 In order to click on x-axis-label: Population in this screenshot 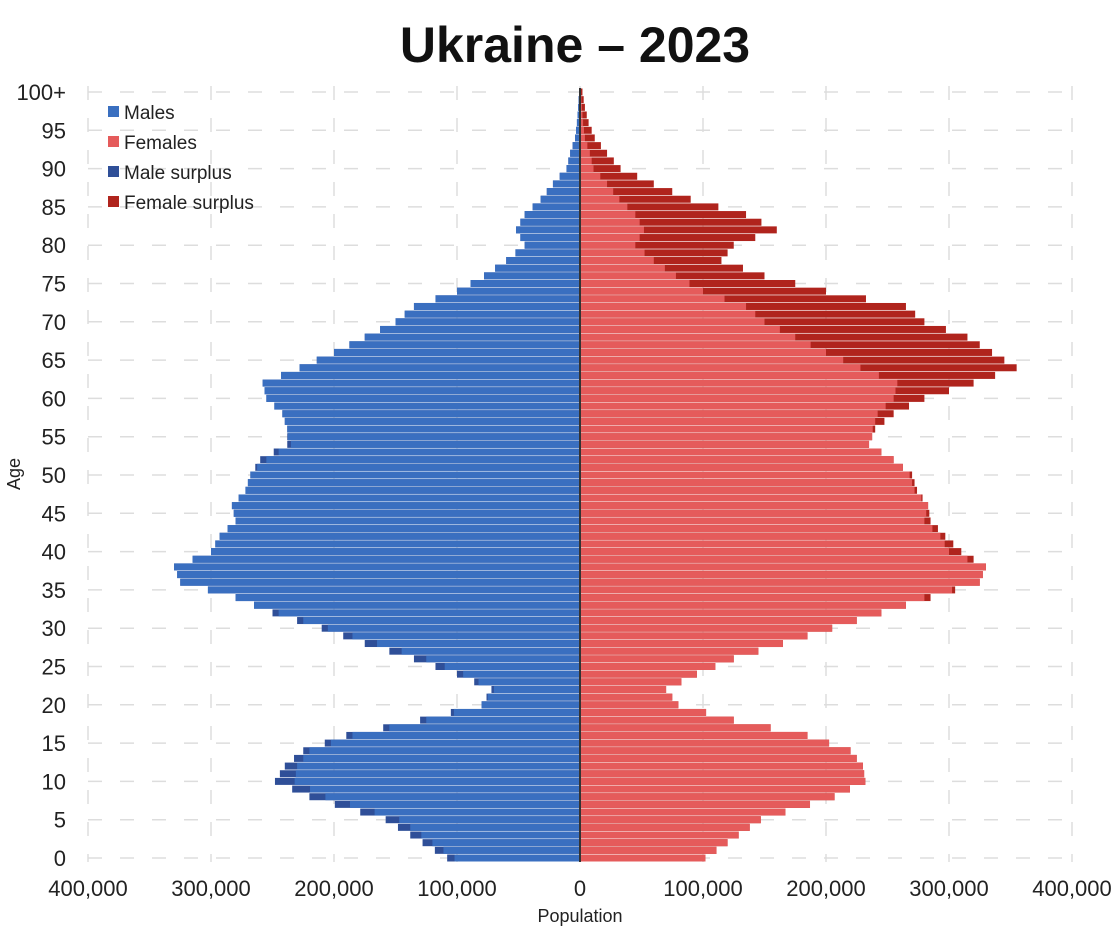, I will do `click(579, 916)`.